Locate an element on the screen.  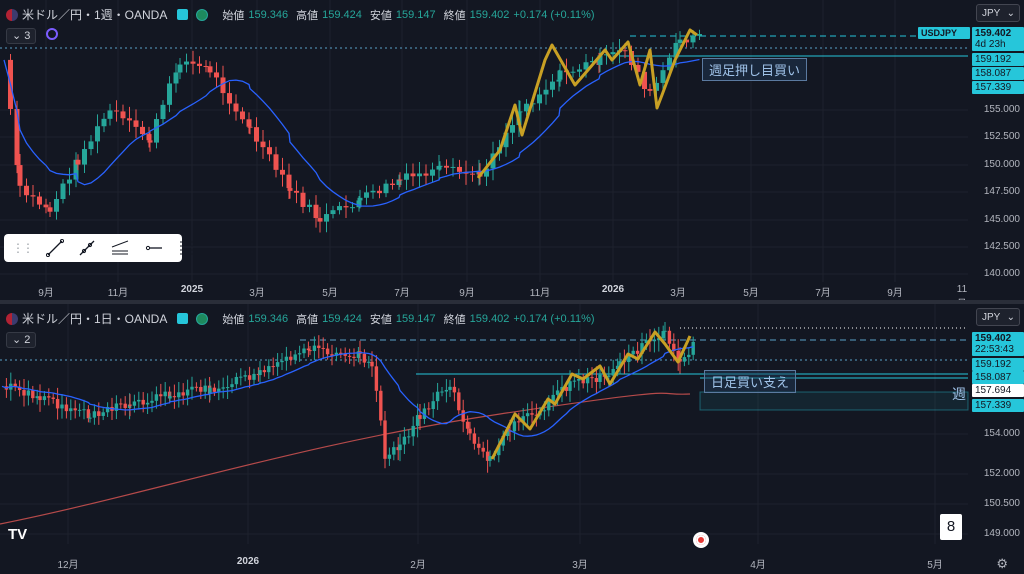
low-value: 159.147 is located at coordinates (415, 318).